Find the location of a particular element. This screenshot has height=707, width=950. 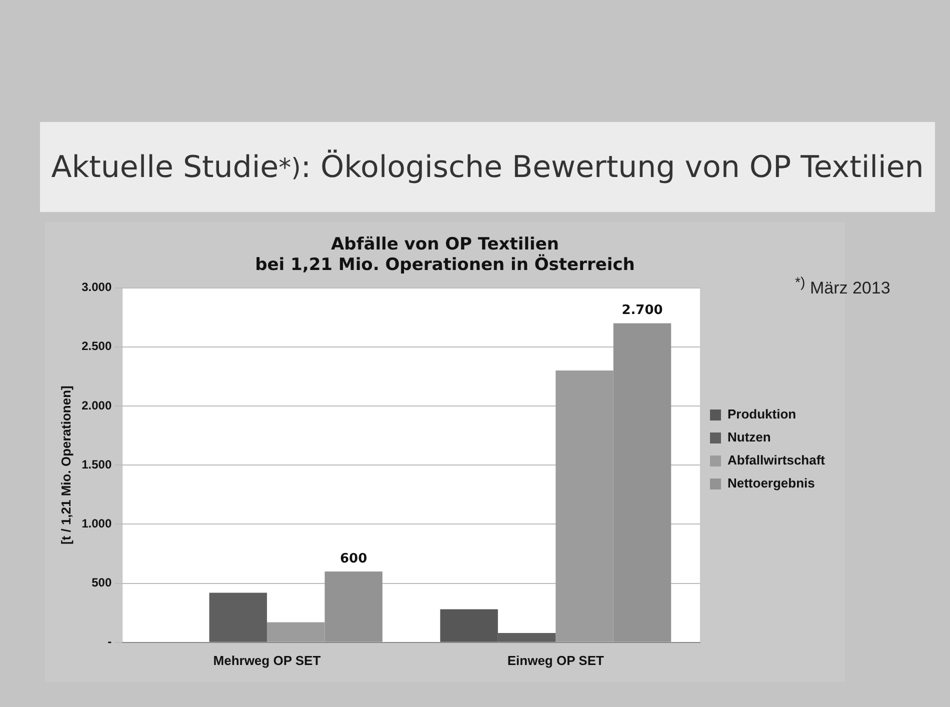

text: $^{*)}$ März 2013 is located at coordinates (842, 287).